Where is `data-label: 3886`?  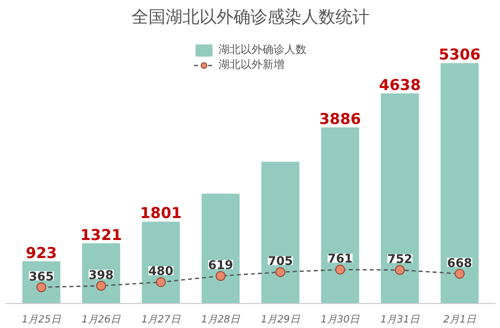
data-label: 3886 is located at coordinates (340, 119).